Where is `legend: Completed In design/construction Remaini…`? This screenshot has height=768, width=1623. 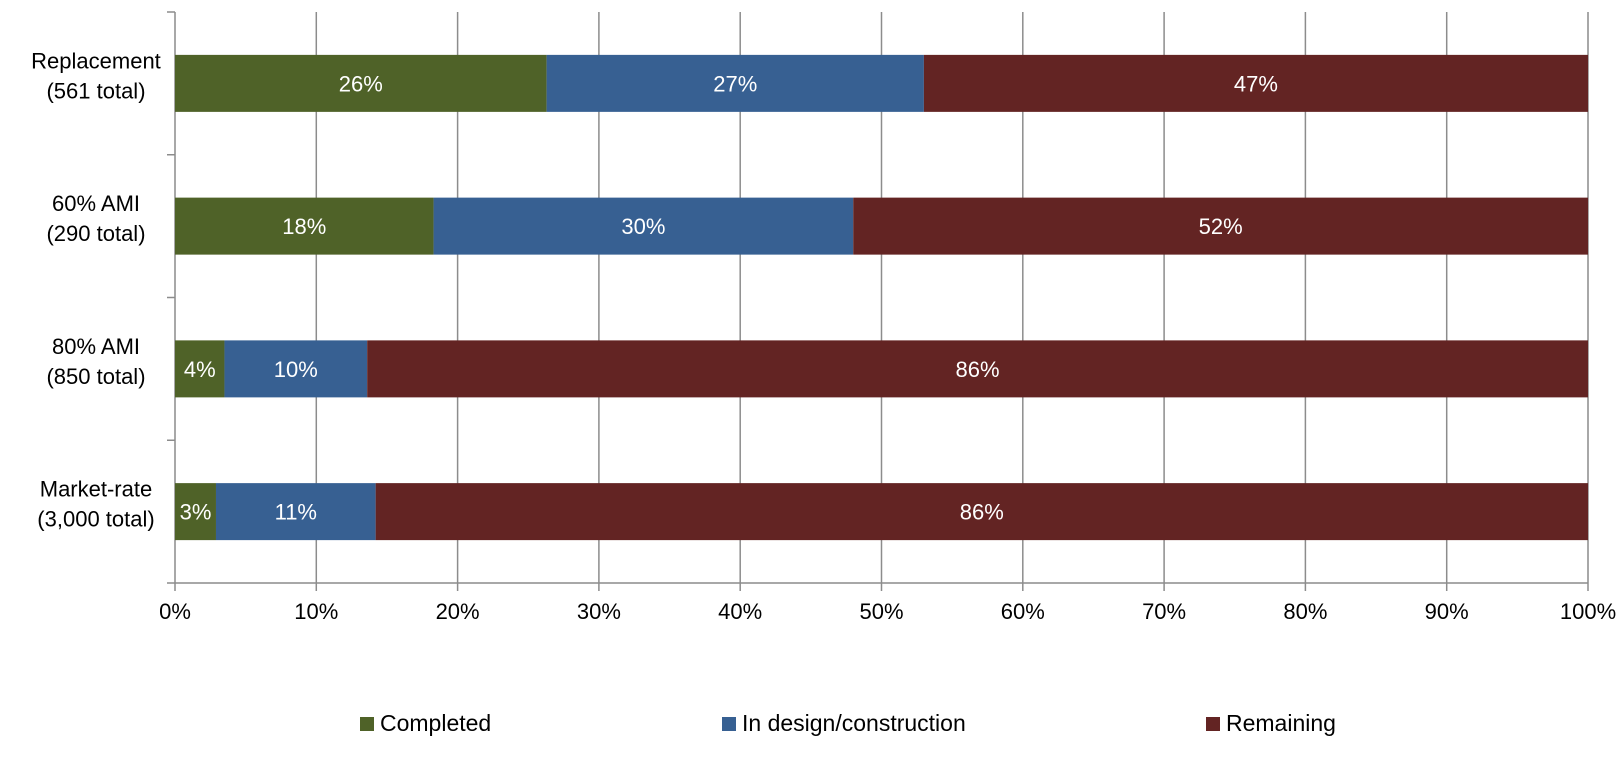 legend: Completed In design/construction Remaini… is located at coordinates (811, 728).